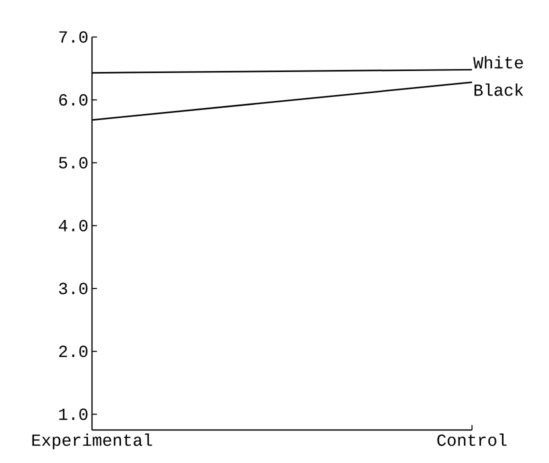  What do you see at coordinates (73, 100) in the screenshot?
I see `y-tick-label: 6.0` at bounding box center [73, 100].